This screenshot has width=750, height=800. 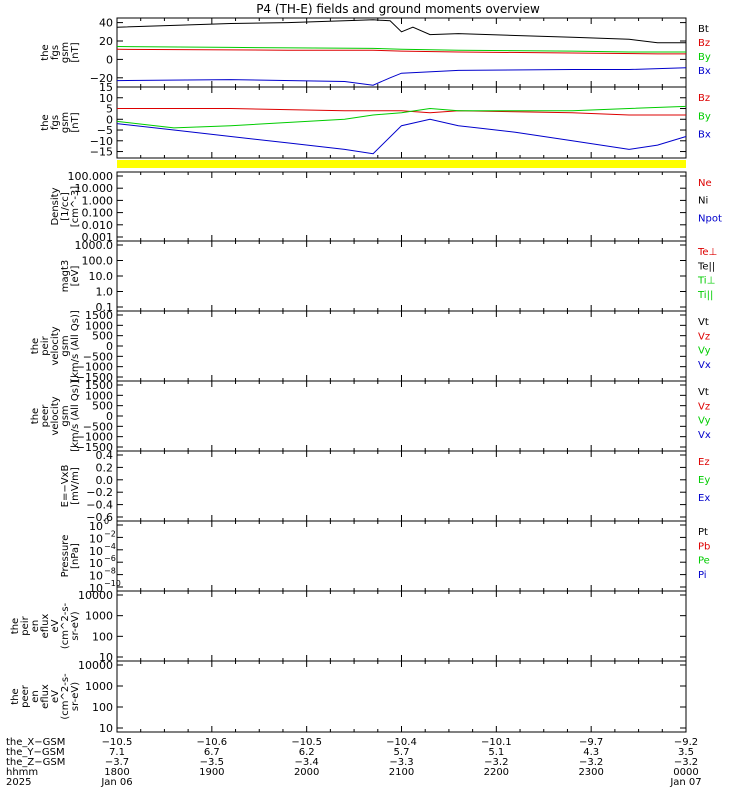 What do you see at coordinates (707, 252) in the screenshot?
I see `legend-te: Te⊥` at bounding box center [707, 252].